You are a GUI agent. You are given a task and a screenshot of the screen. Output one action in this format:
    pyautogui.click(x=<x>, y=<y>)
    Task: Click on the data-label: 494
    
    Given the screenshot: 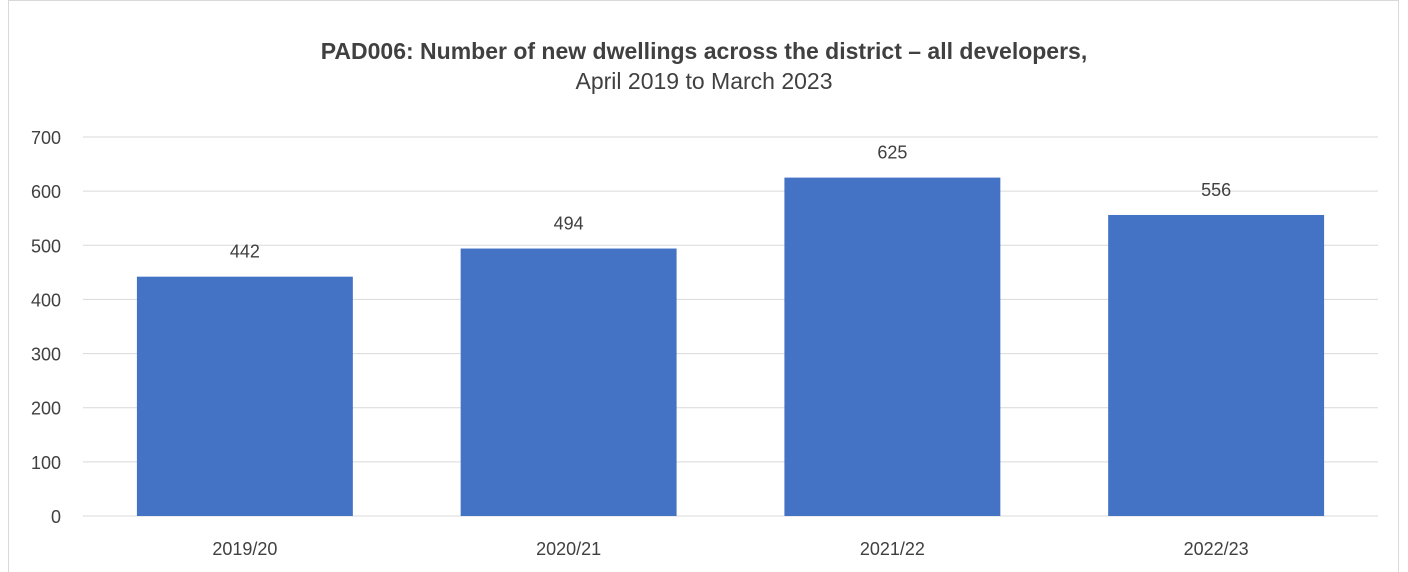 What is the action you would take?
    pyautogui.click(x=569, y=224)
    